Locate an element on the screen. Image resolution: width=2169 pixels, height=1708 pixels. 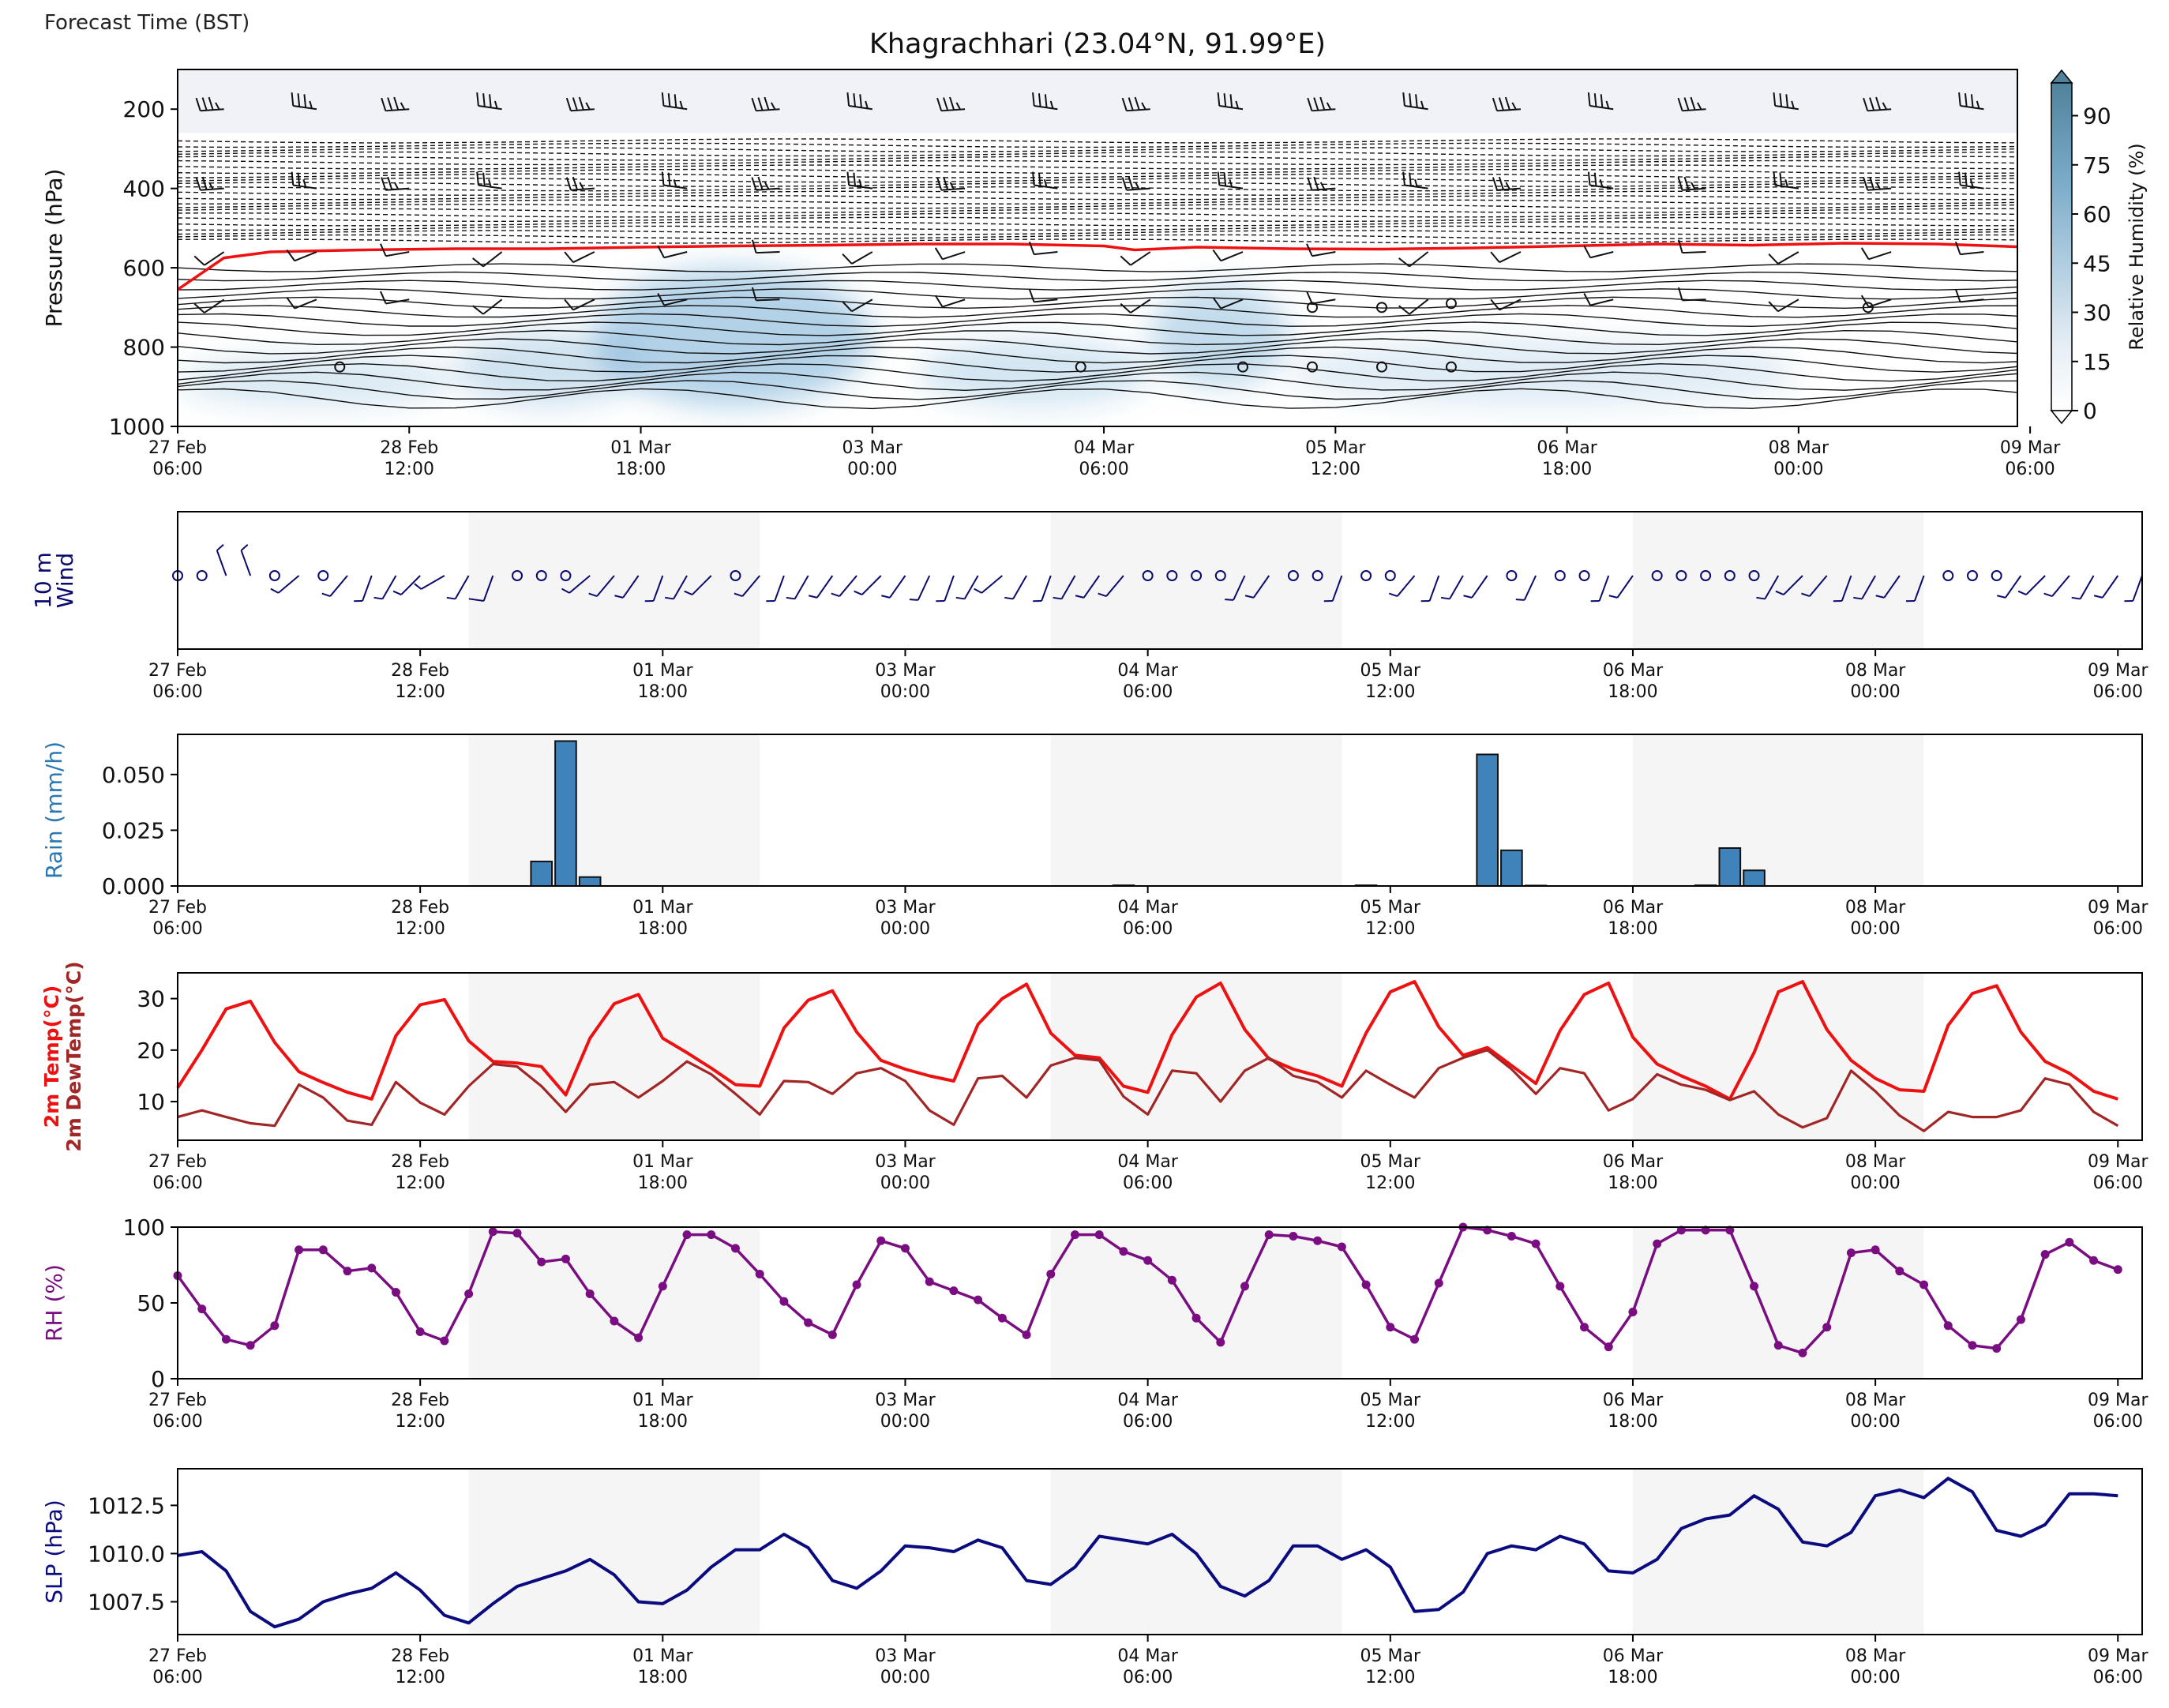
rh-xtick-label-date-5: 05 Mar is located at coordinates (1390, 1400).